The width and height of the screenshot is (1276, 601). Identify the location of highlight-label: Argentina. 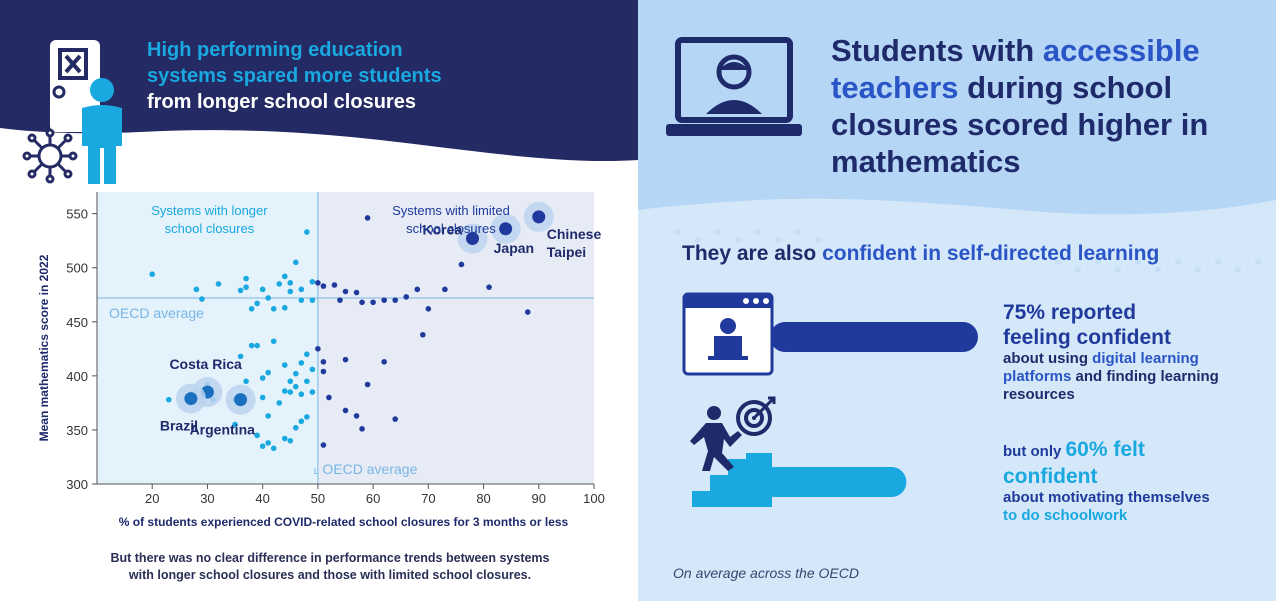
(223, 430).